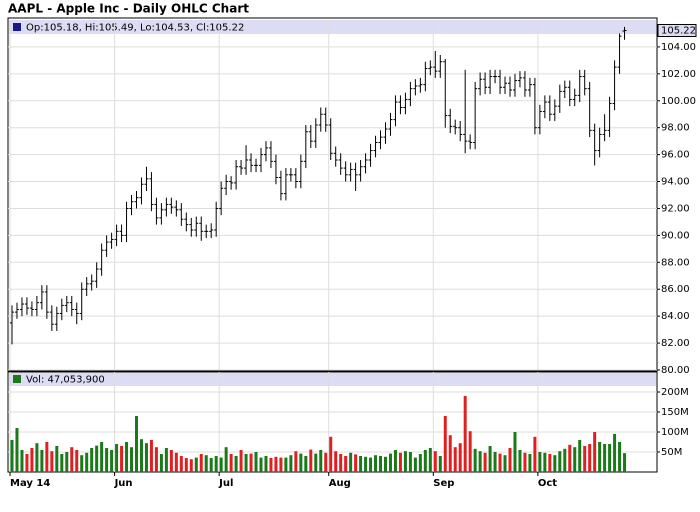 The image size is (700, 512). Describe the element at coordinates (547, 483) in the screenshot. I see `x-tick-label: Oct` at that location.